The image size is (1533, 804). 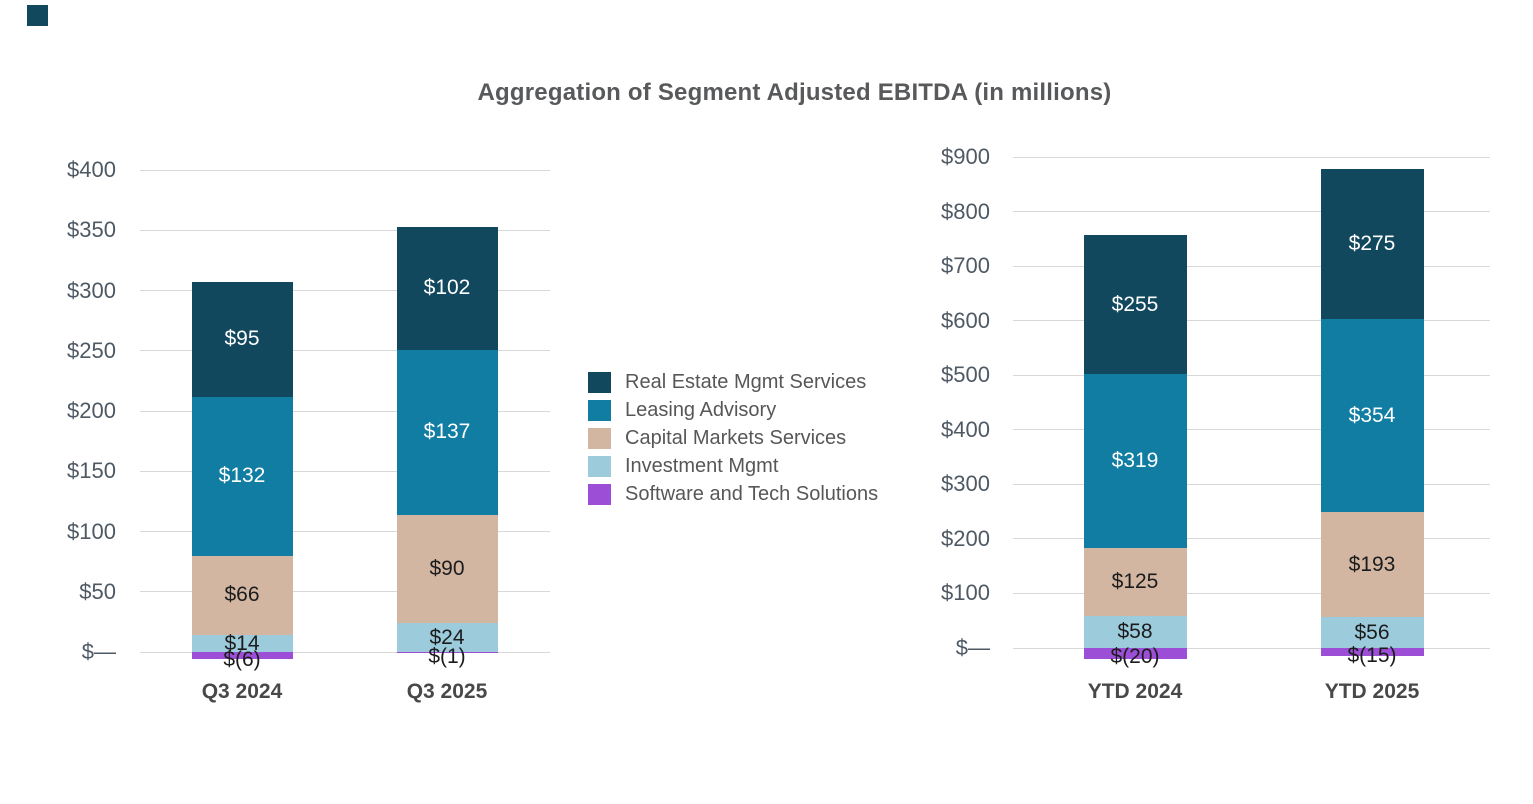 I want to click on bar-segment-label: $125, so click(x=1135, y=582).